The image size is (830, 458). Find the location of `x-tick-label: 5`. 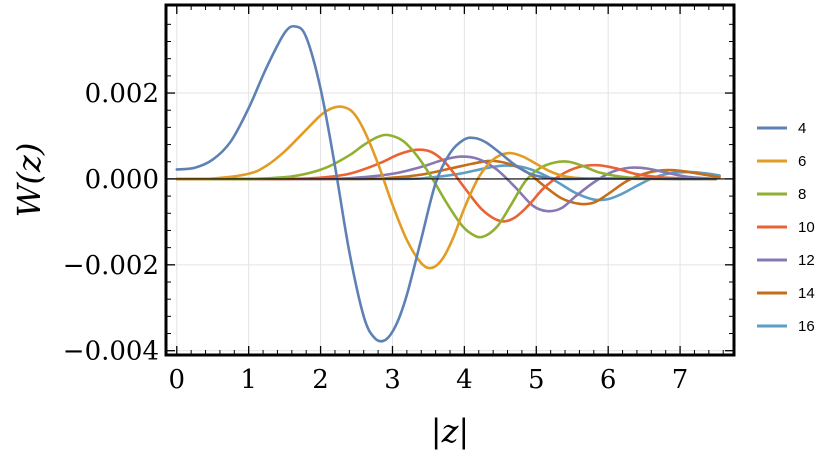

x-tick-label: 5 is located at coordinates (536, 380).